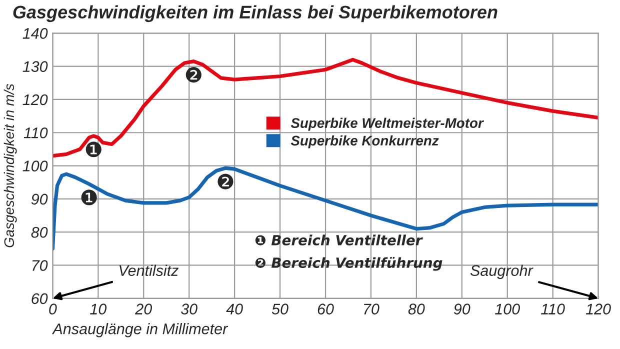  I want to click on y-tick-label: 120, so click(35, 100).